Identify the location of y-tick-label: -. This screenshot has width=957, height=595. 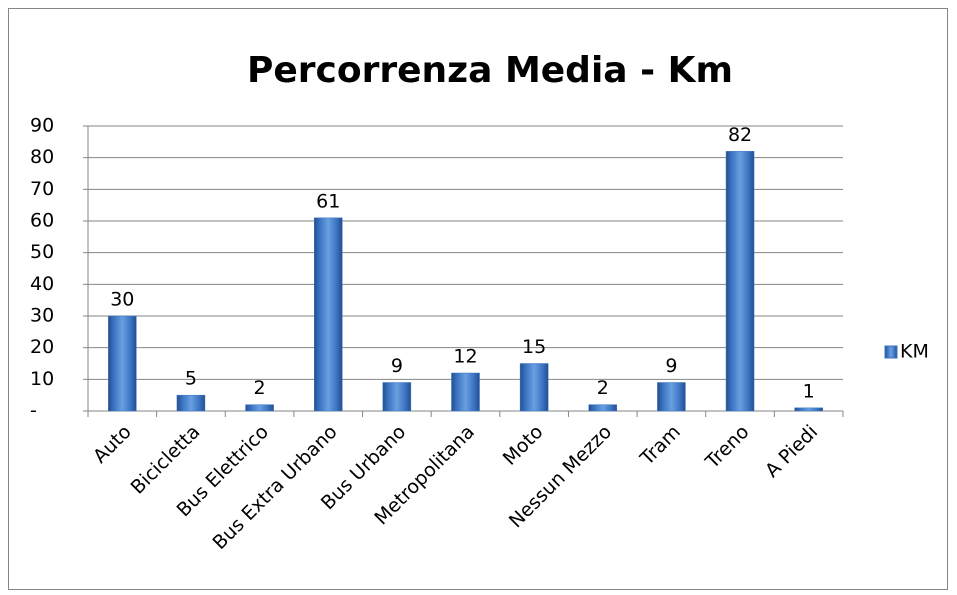
(33, 411).